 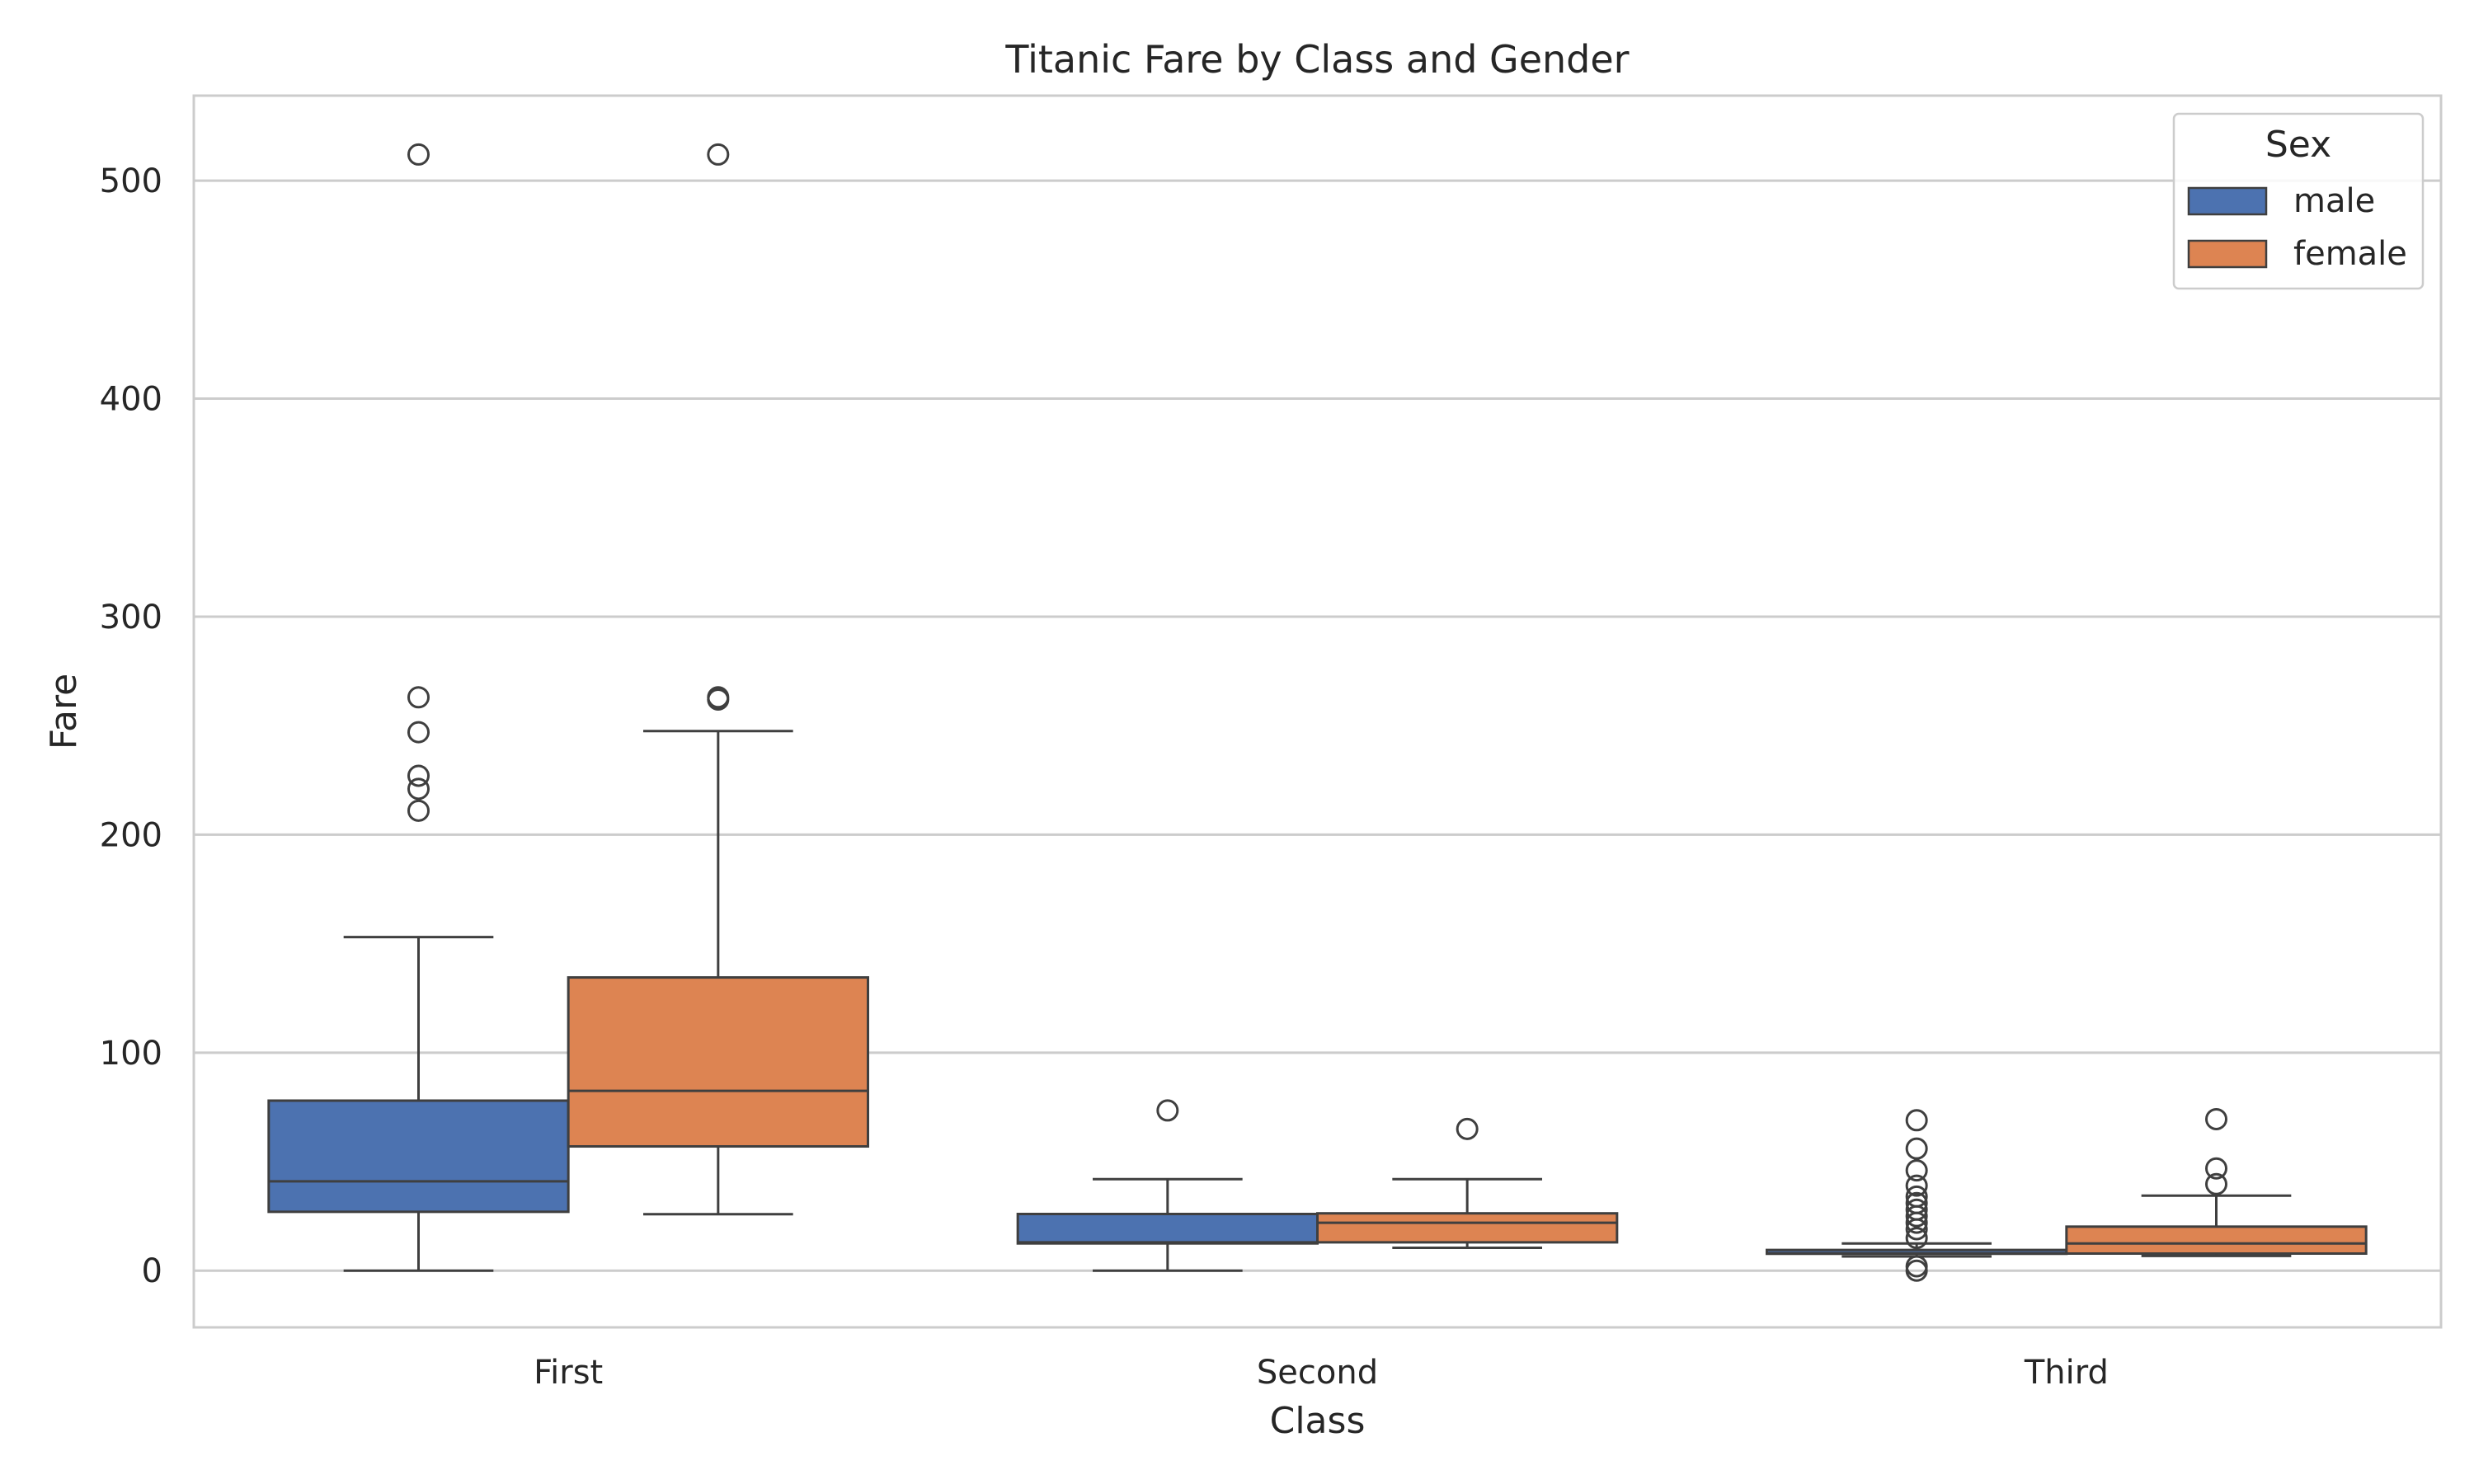 I want to click on x-tick-label: Third, so click(x=2066, y=1373).